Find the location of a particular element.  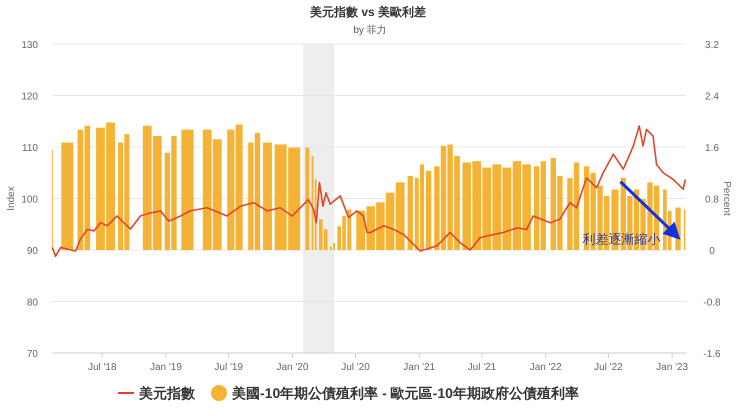

x-tick-label: Jul '22 is located at coordinates (609, 367).